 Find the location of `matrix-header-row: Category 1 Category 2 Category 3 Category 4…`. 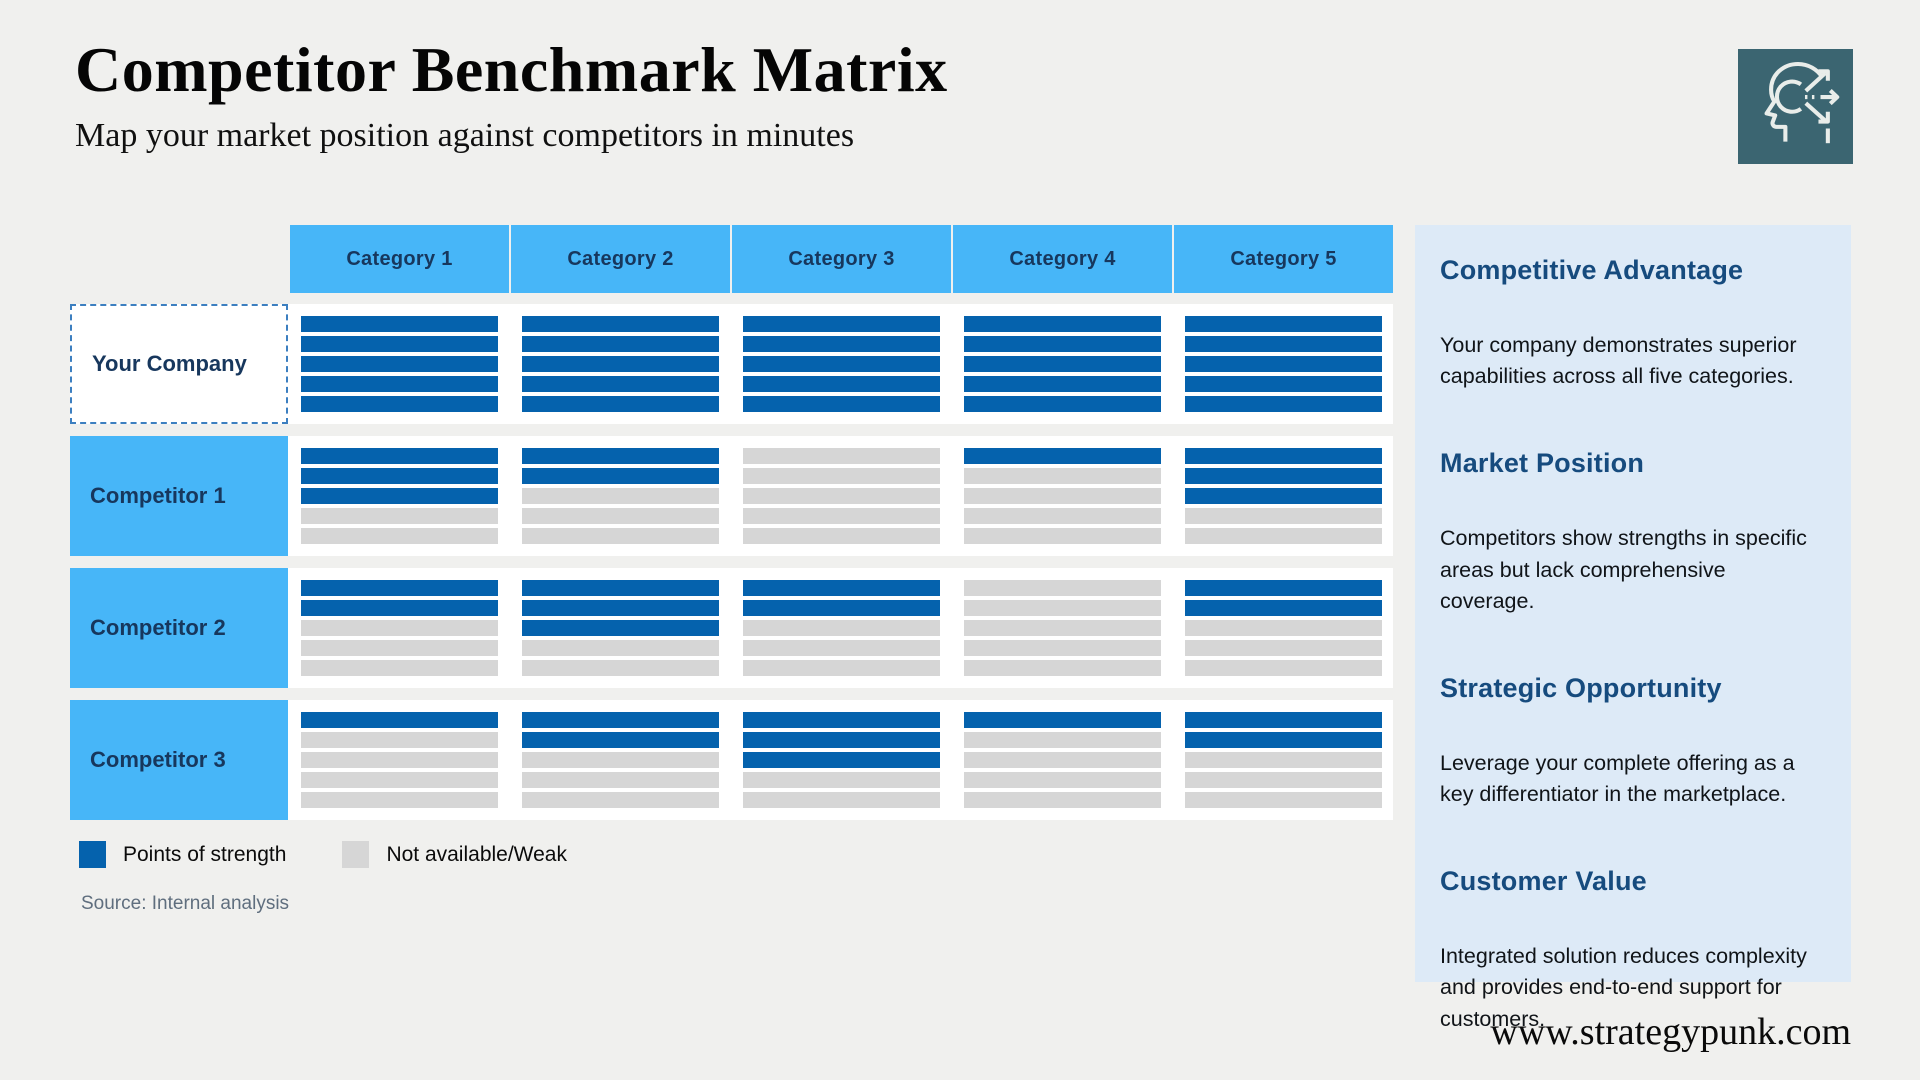

matrix-header-row: Category 1 Category 2 Category 3 Category 4… is located at coordinates (731, 259).